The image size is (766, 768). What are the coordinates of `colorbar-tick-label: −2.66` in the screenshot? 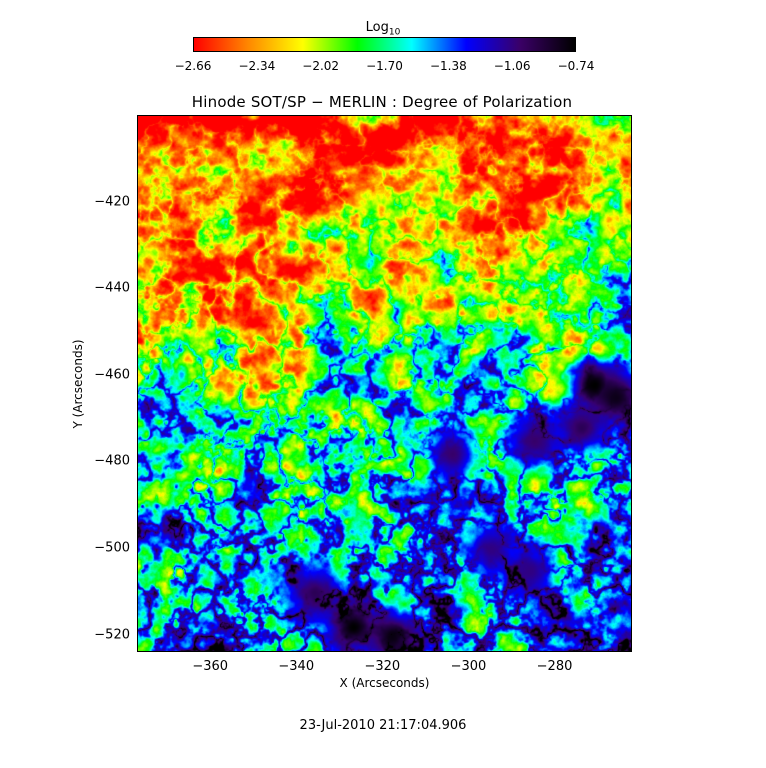 It's located at (193, 66).